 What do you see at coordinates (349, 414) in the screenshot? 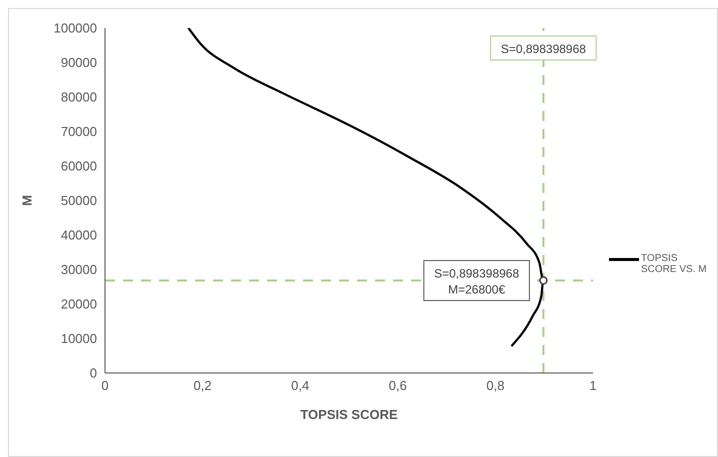
I see `x-axis-title: TOPSIS SCORE` at bounding box center [349, 414].